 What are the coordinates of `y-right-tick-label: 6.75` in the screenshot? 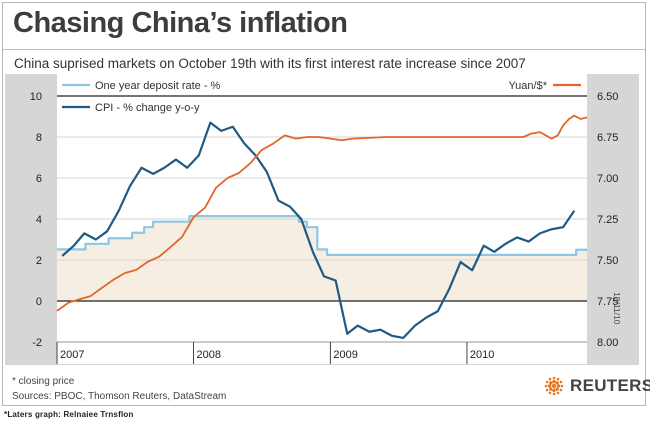 It's located at (607, 138).